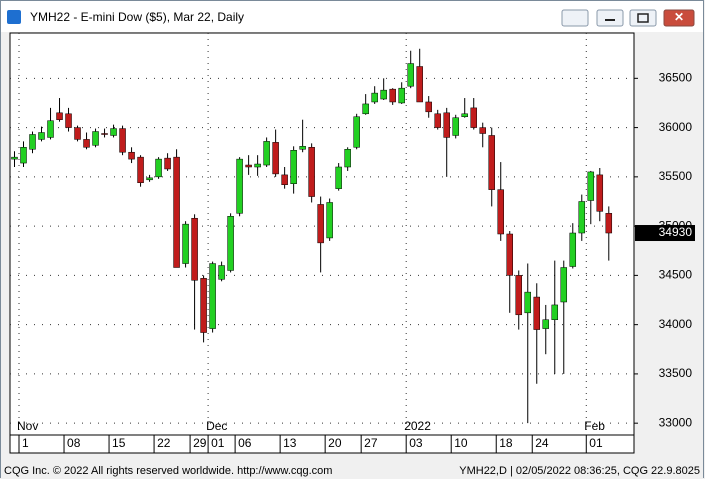 This screenshot has height=484, width=705. I want to click on x-tick-label: 10, so click(461, 443).